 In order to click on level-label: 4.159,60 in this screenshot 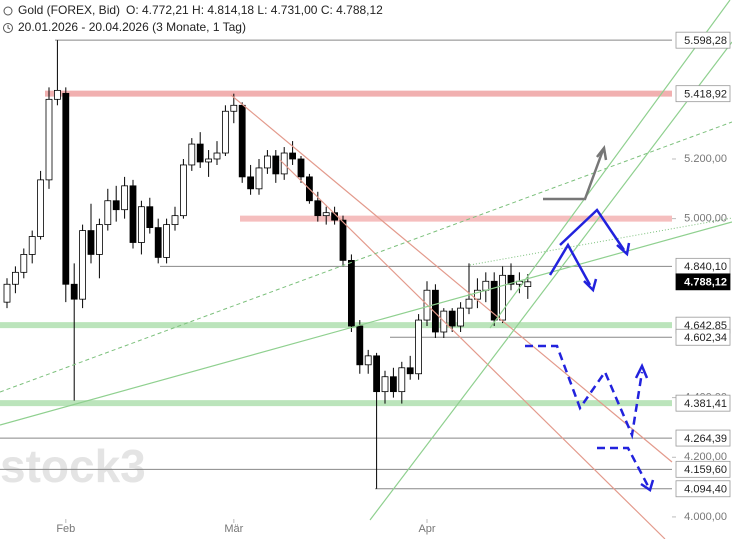, I will do `click(705, 470)`.